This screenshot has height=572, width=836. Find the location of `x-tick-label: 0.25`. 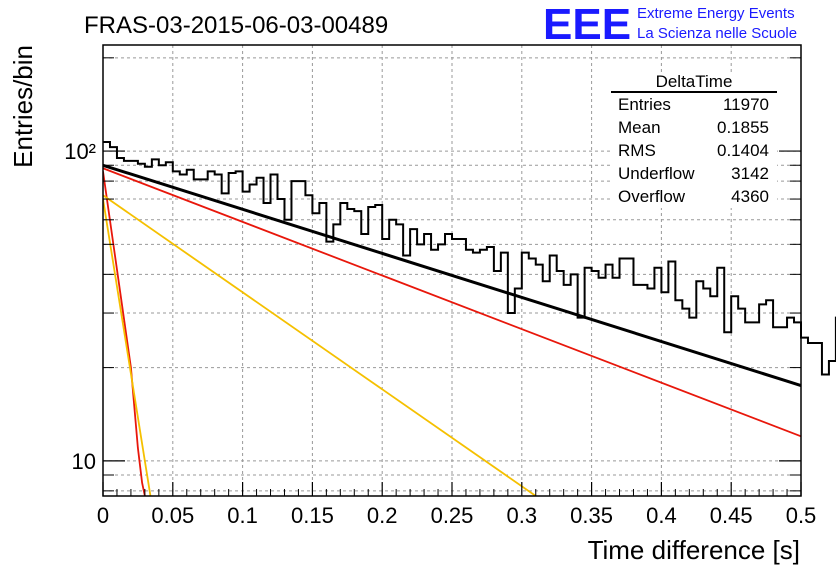

x-tick-label: 0.25 is located at coordinates (452, 515).